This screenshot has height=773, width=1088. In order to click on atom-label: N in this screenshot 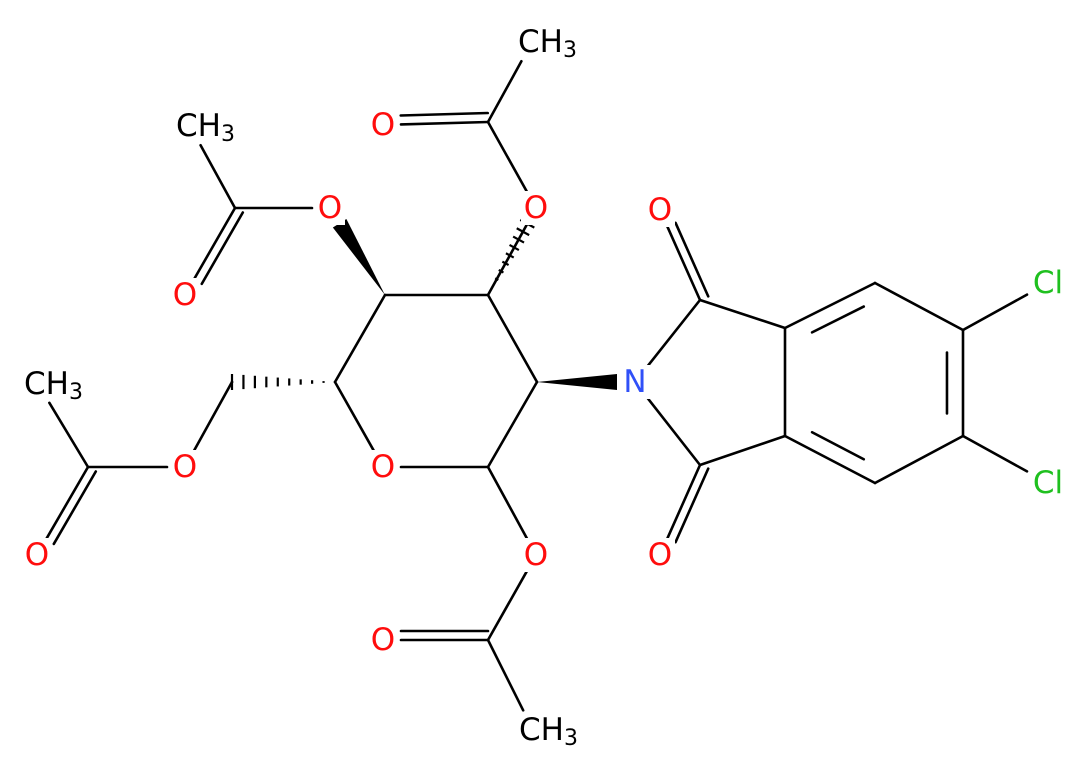, I will do `click(634, 382)`.